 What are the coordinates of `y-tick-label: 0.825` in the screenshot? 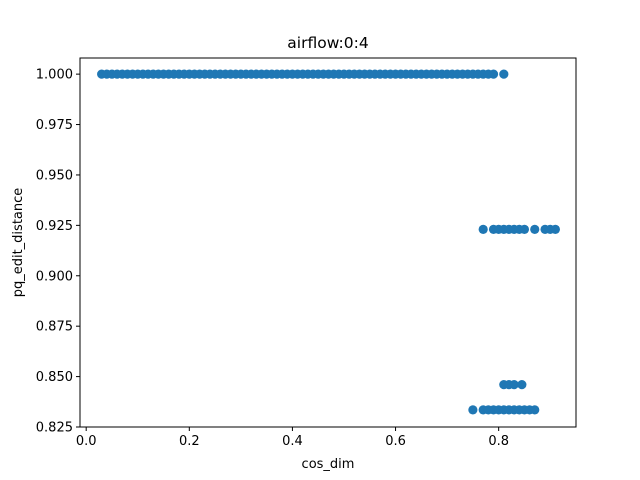 It's located at (54, 428).